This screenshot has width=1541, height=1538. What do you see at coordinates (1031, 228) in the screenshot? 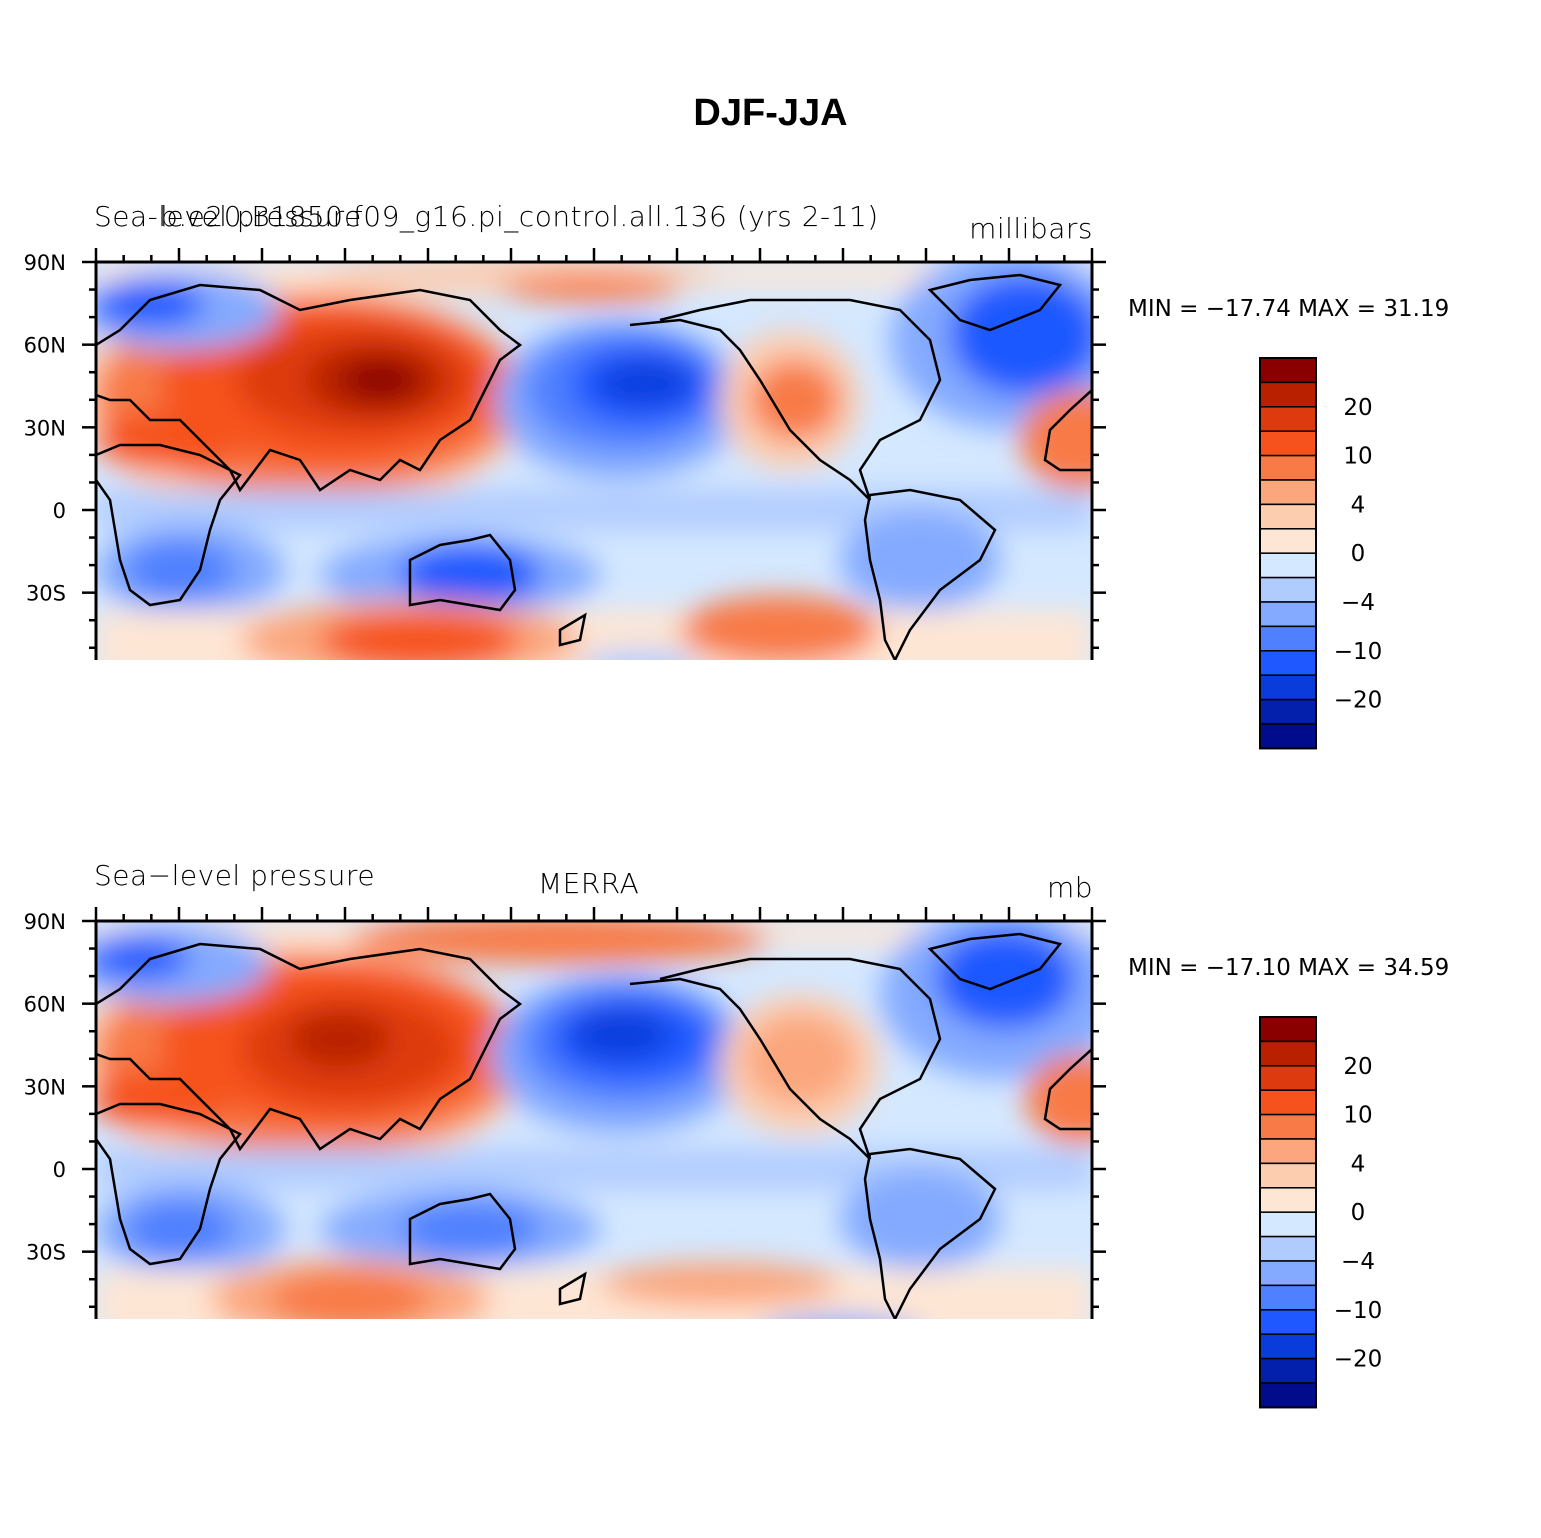
I see `units-label: millibars` at bounding box center [1031, 228].